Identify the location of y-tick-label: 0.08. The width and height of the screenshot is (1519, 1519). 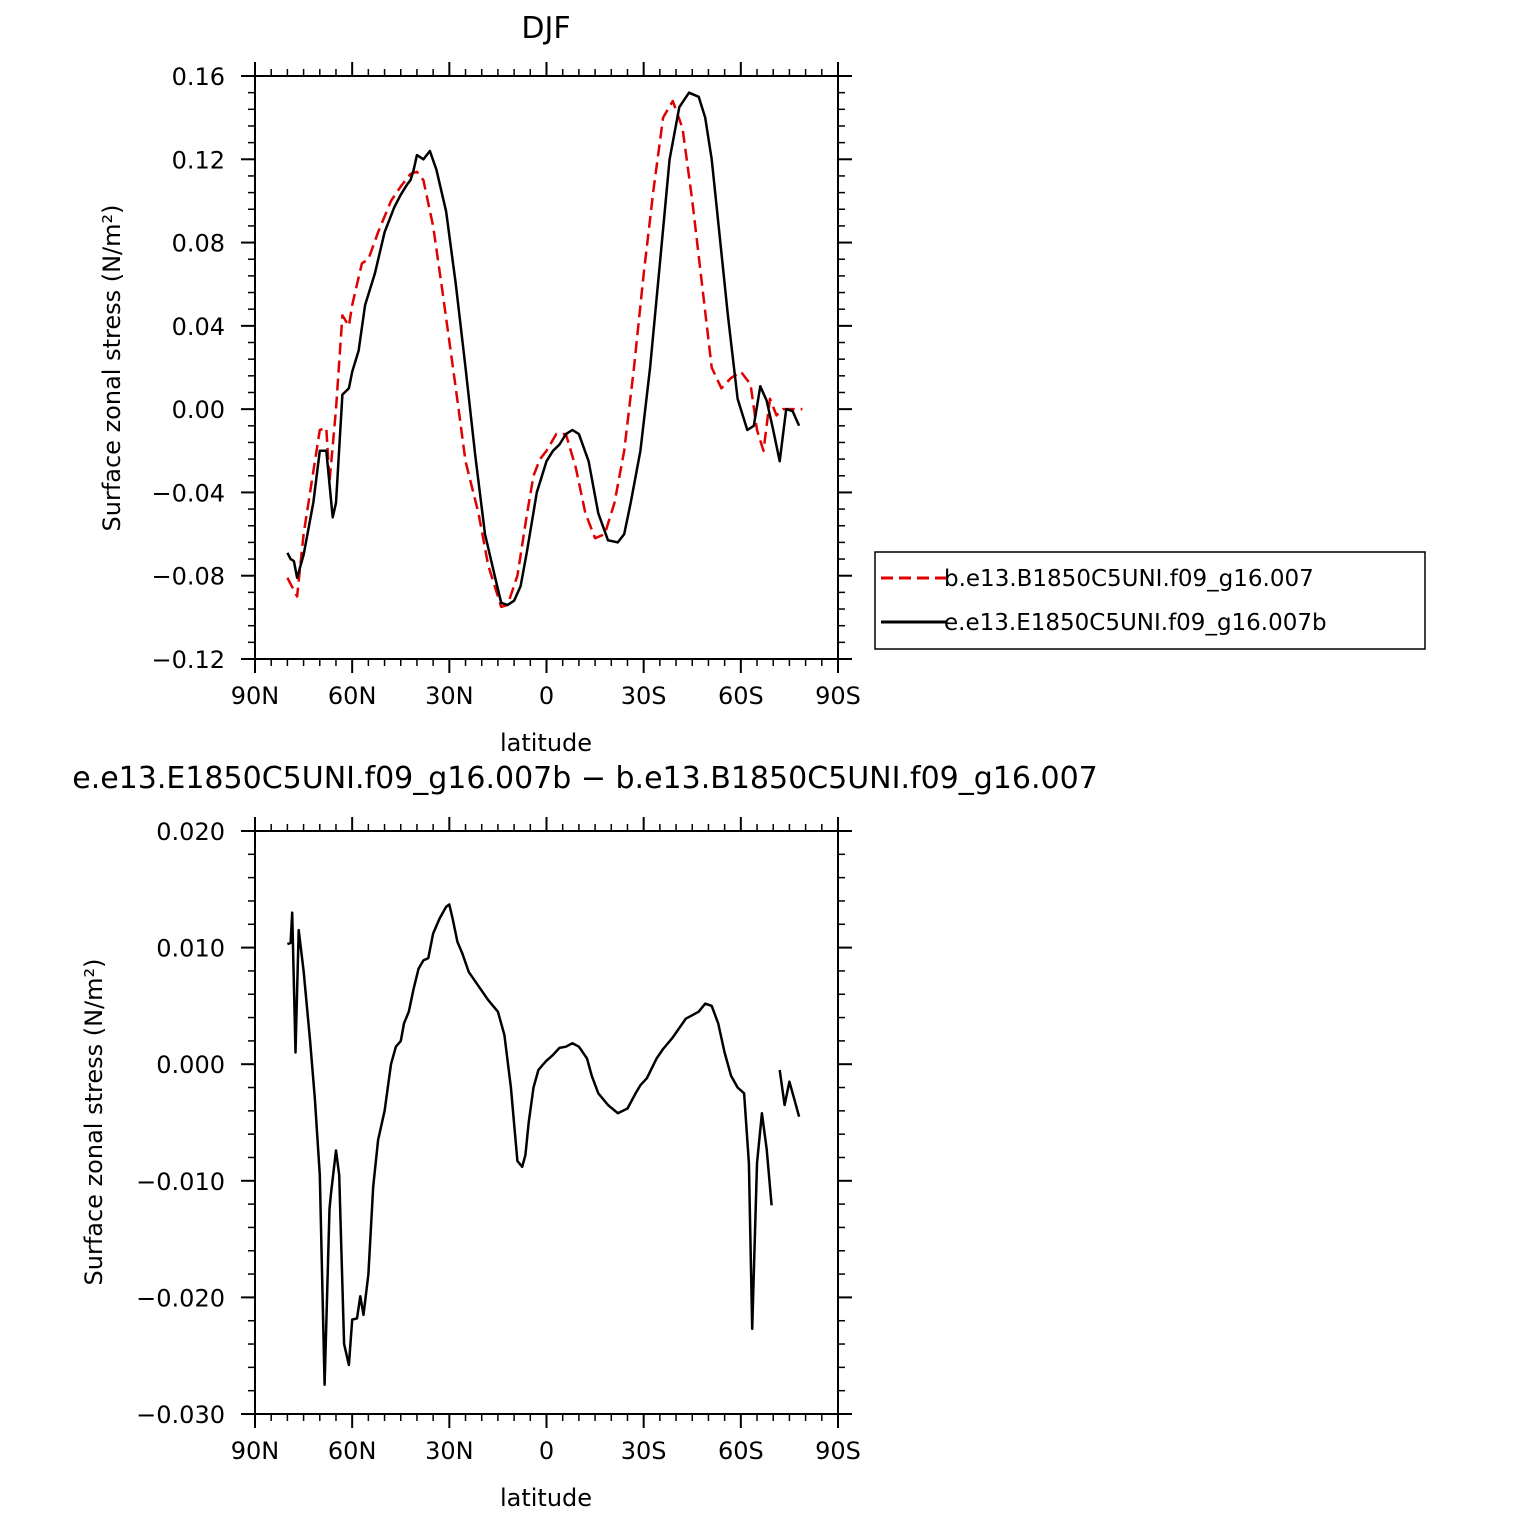
(198, 244).